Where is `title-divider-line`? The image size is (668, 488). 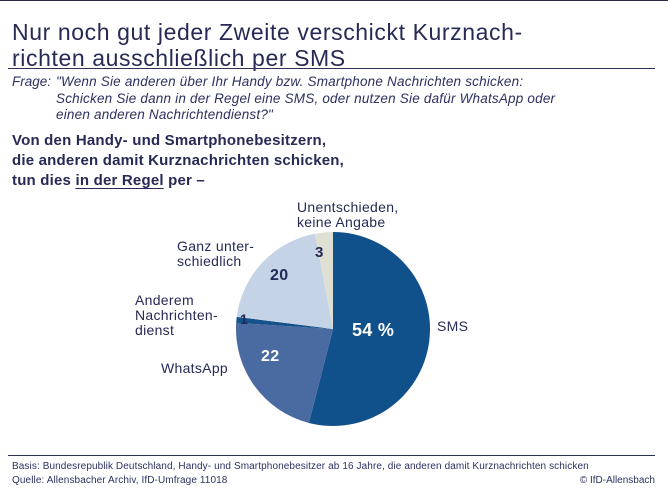
title-divider-line is located at coordinates (331, 68).